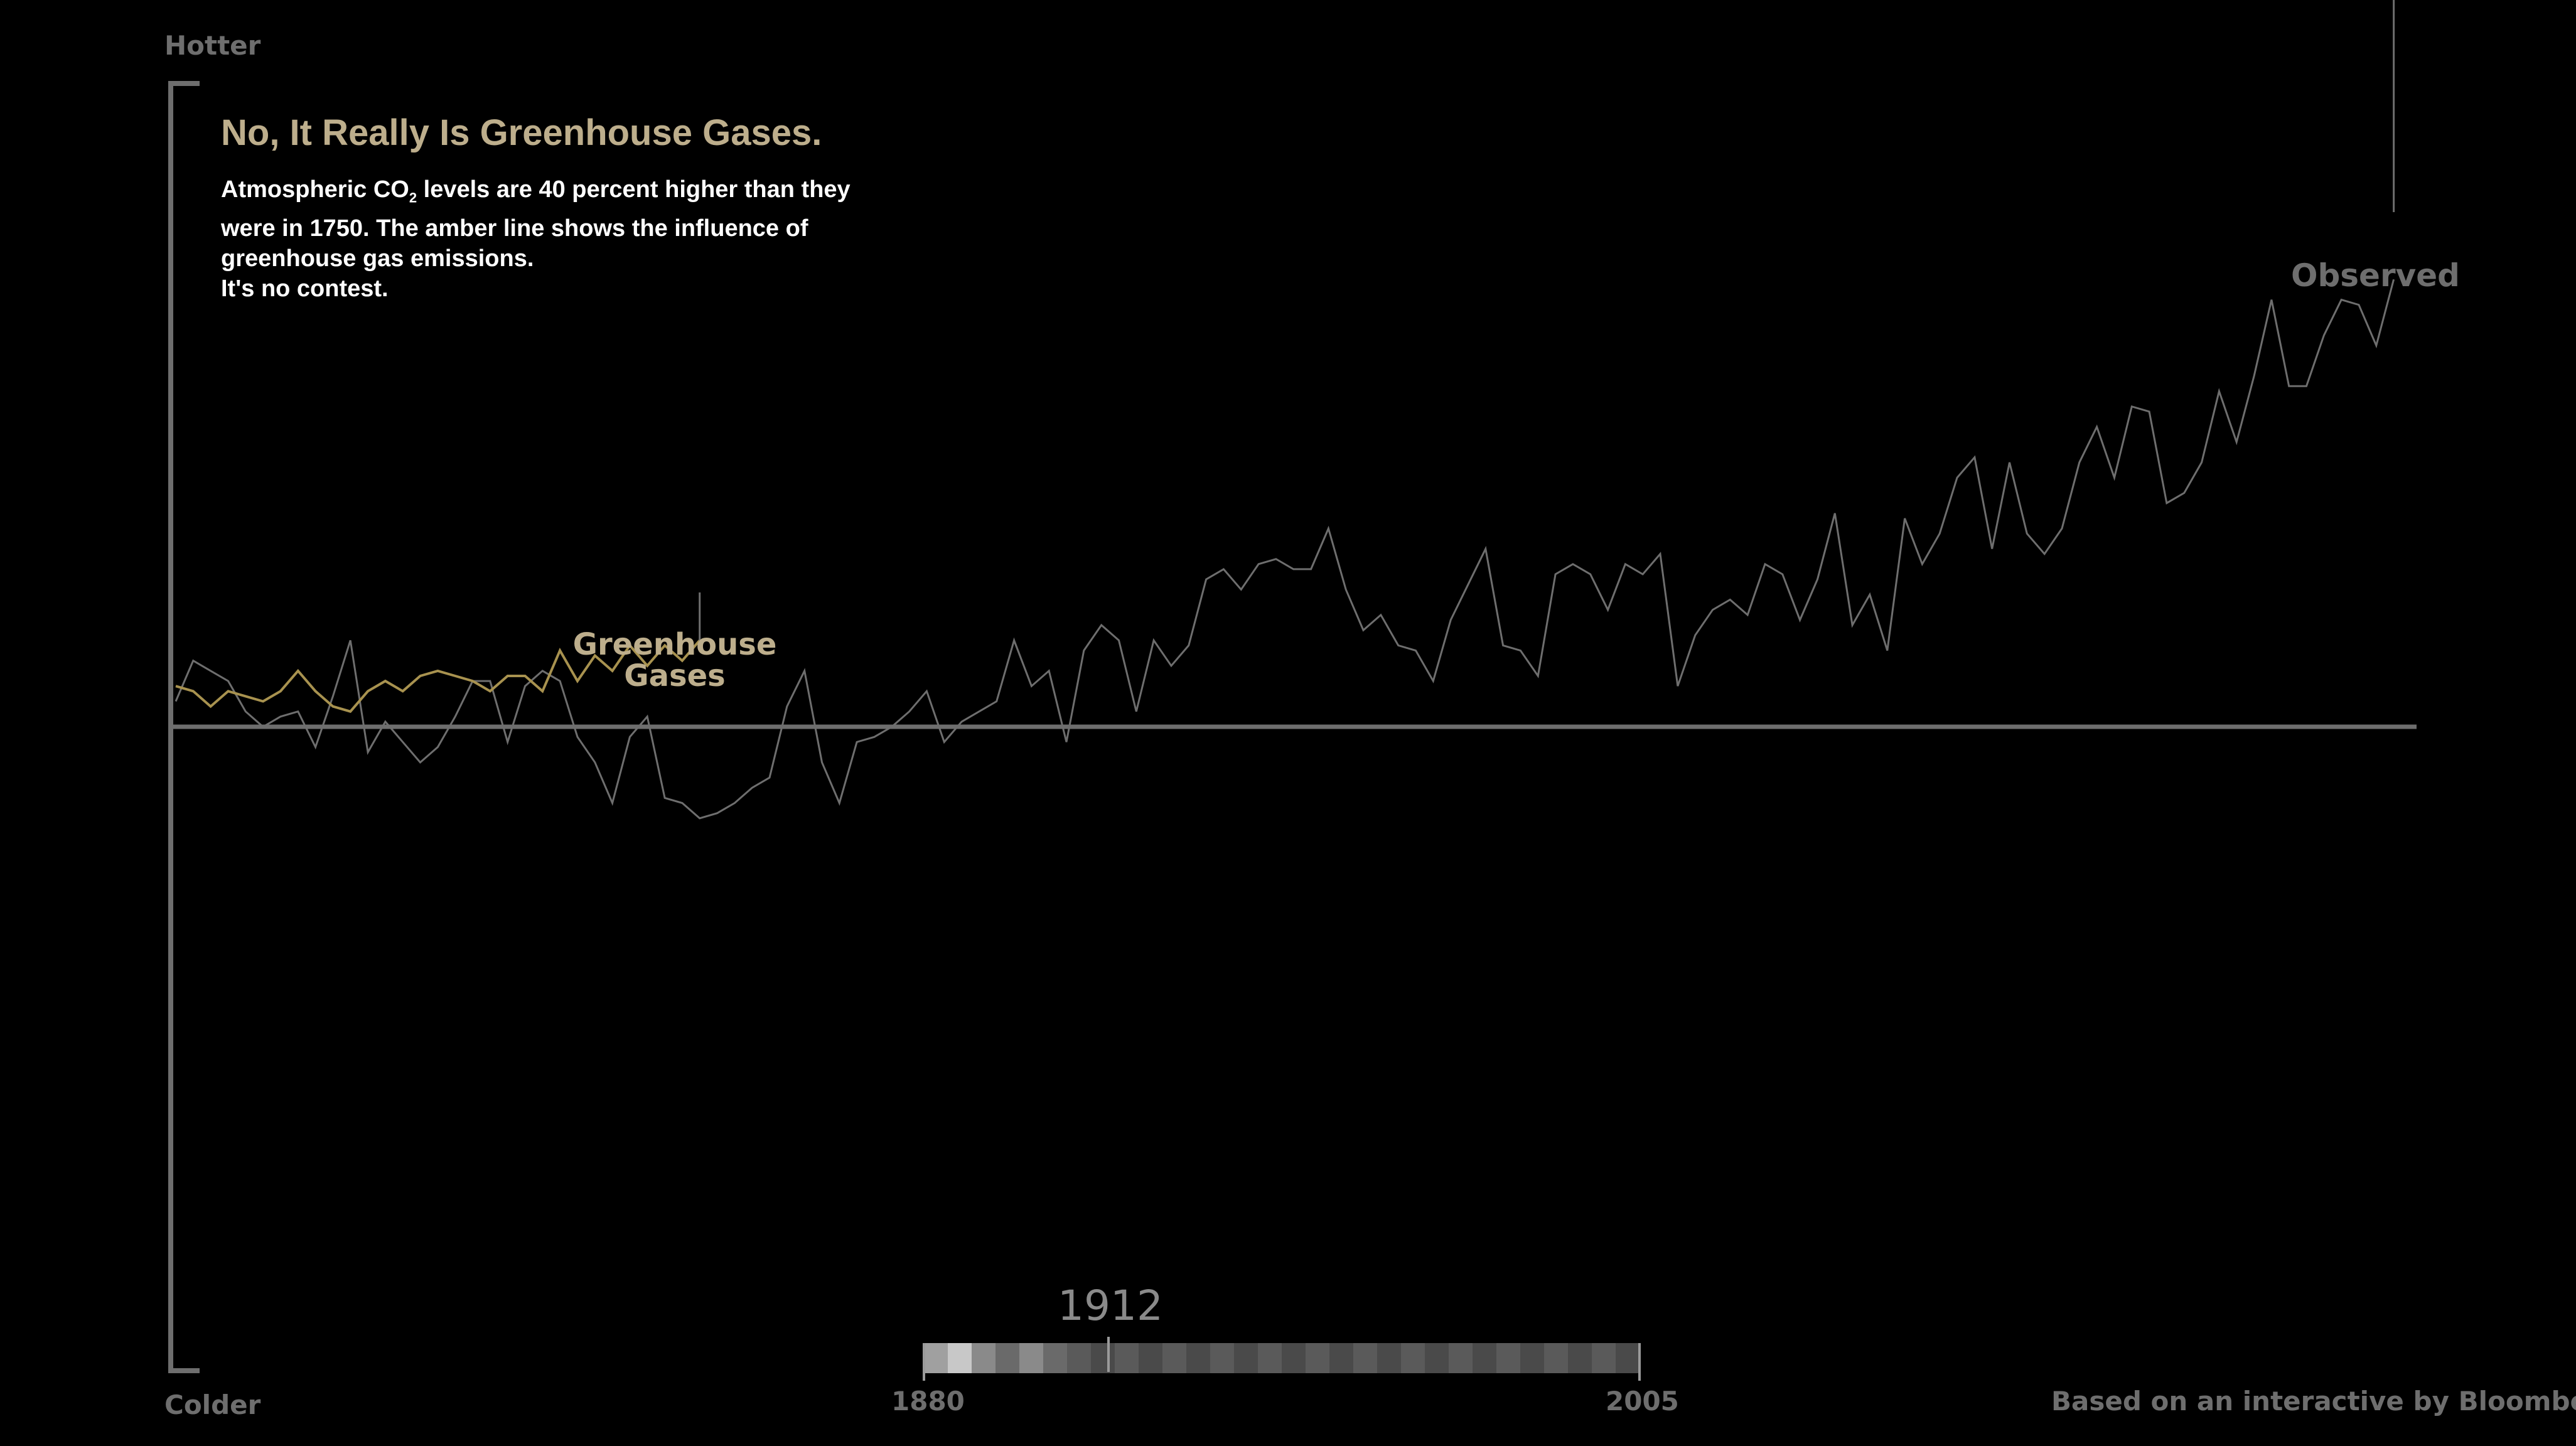 The image size is (2576, 1446). I want to click on chart-title: No, It Really Is Greenhouse Gases., so click(521, 132).